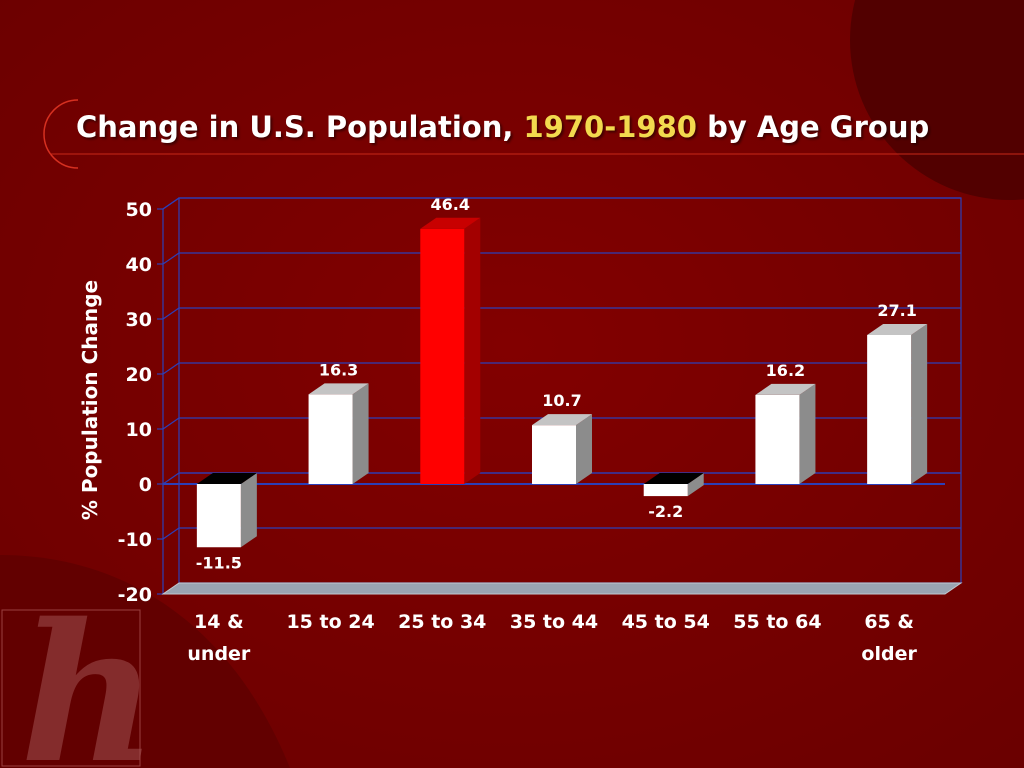 This screenshot has height=768, width=1024. Describe the element at coordinates (889, 654) in the screenshot. I see `x-tick-label: older` at that location.